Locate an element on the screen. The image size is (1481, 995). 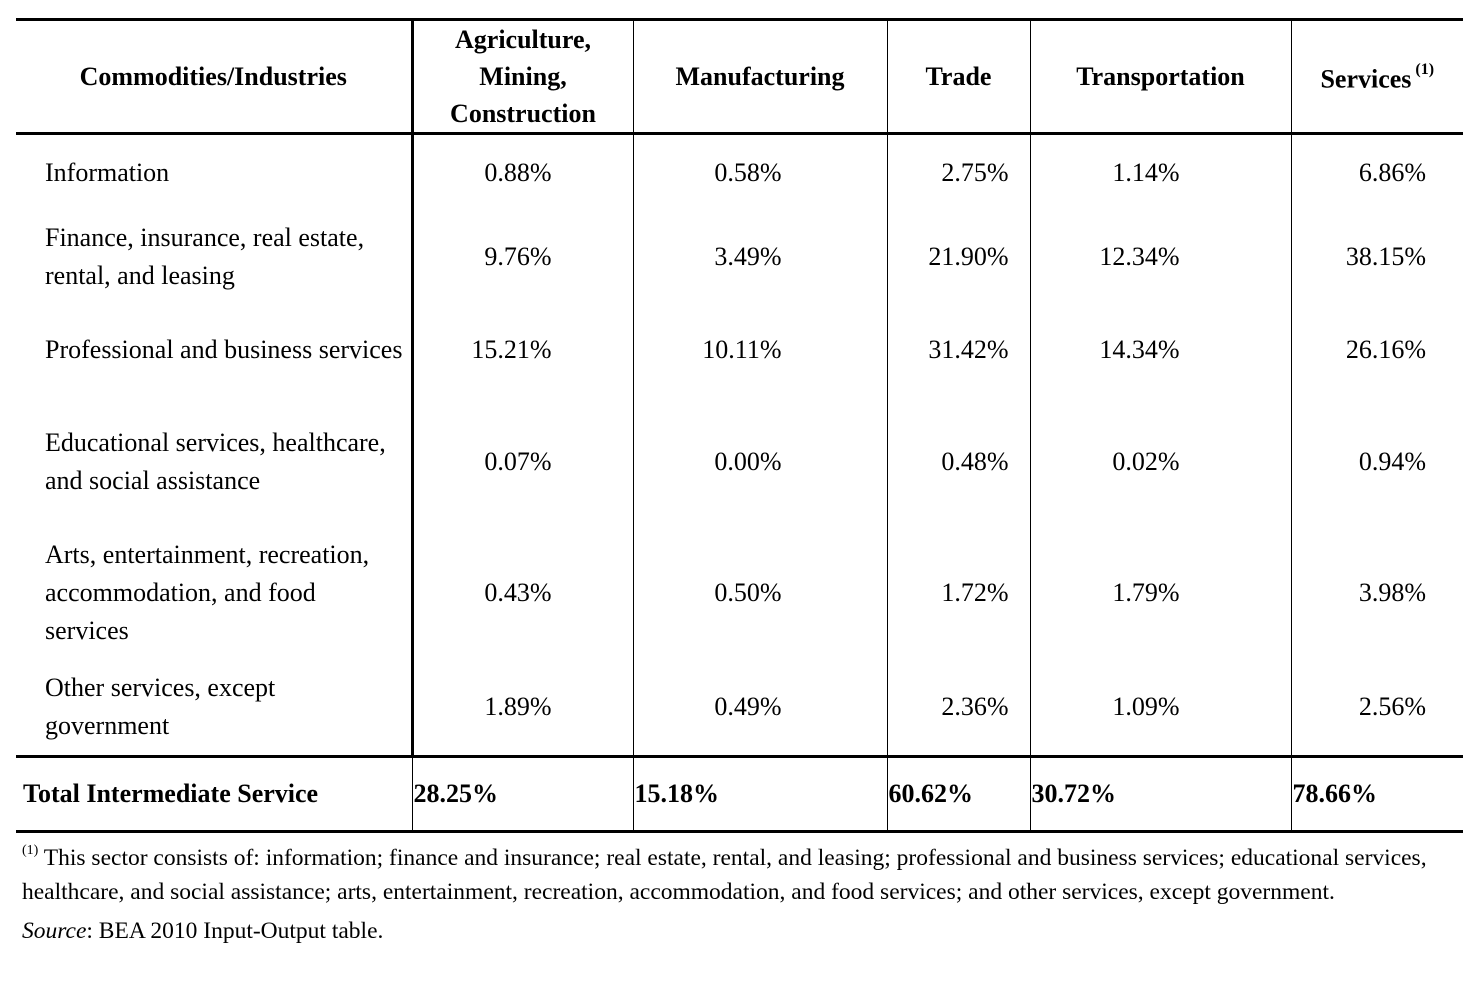
cell-trade: 0.48% is located at coordinates (958, 462).